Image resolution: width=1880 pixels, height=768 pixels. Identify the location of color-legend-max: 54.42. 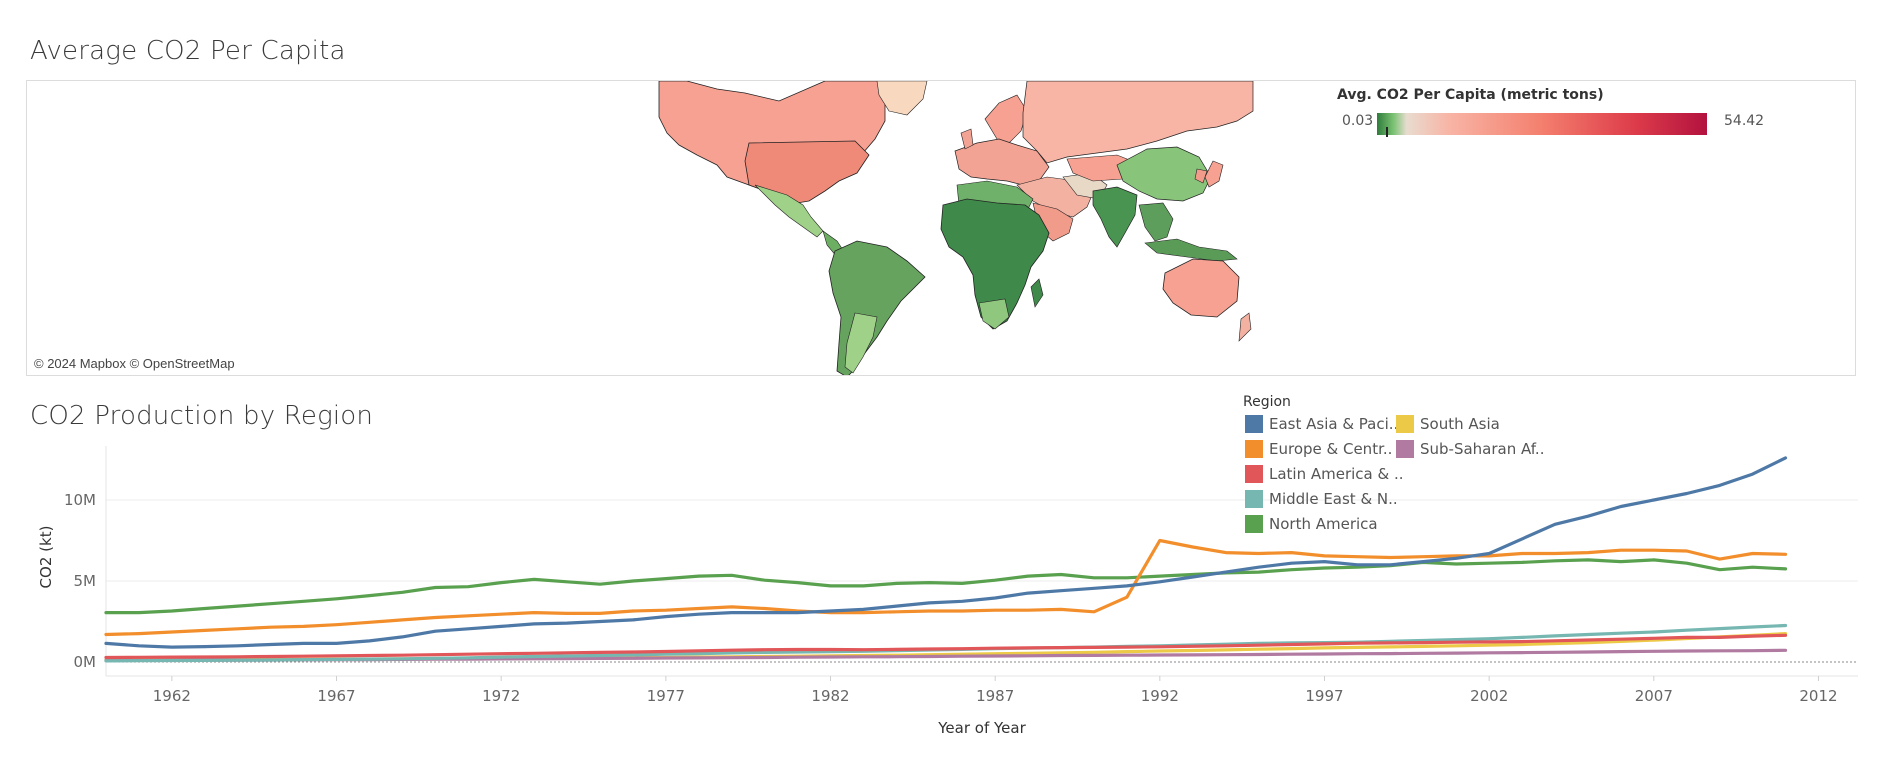
(1744, 121).